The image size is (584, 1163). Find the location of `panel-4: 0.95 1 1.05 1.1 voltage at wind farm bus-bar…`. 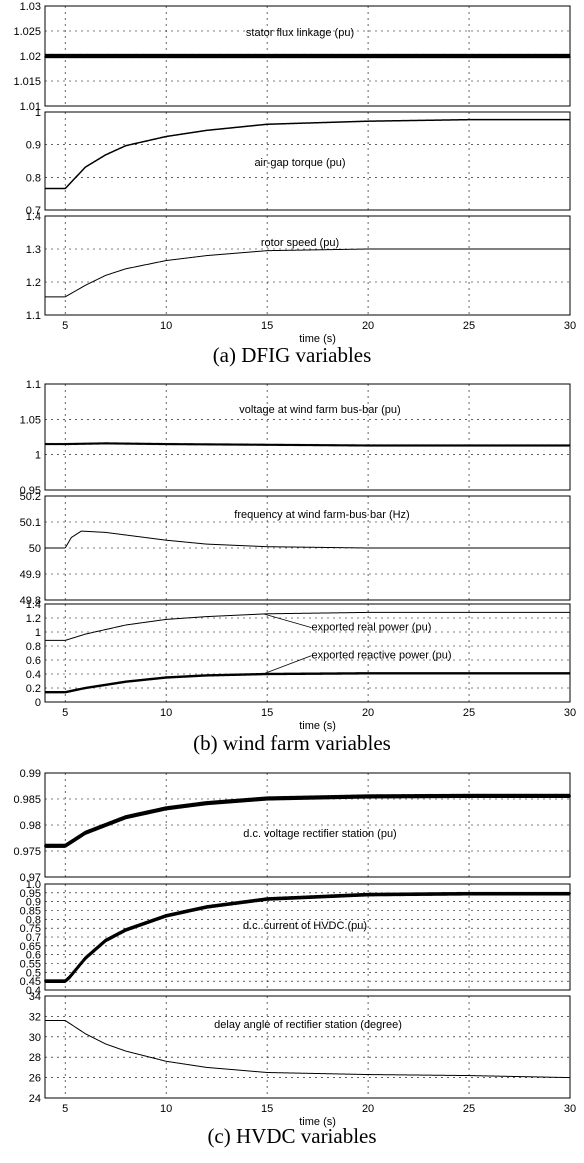

panel-4: 0.95 1 1.05 1.1 voltage at wind farm bus-bar… is located at coordinates (295, 438).